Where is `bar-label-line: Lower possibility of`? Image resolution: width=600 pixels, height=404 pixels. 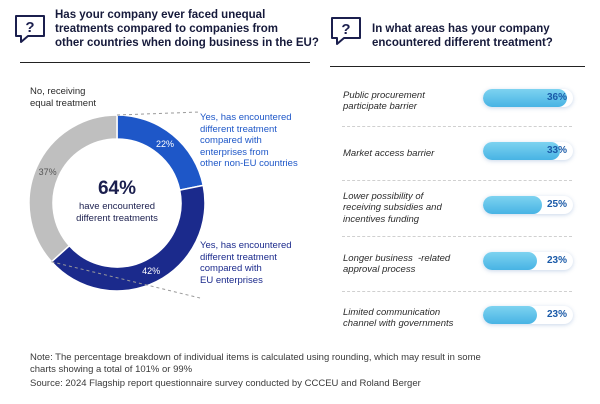
bar-label-line: Lower possibility of is located at coordinates (383, 196).